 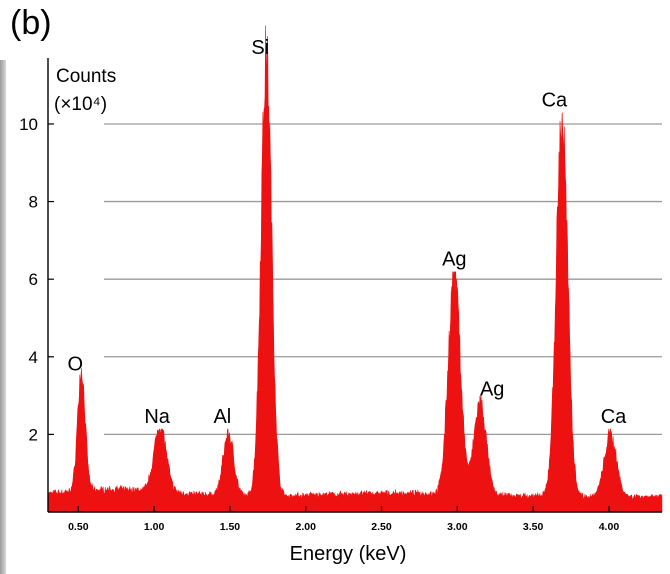 I want to click on panel-label: (b), so click(x=31, y=23).